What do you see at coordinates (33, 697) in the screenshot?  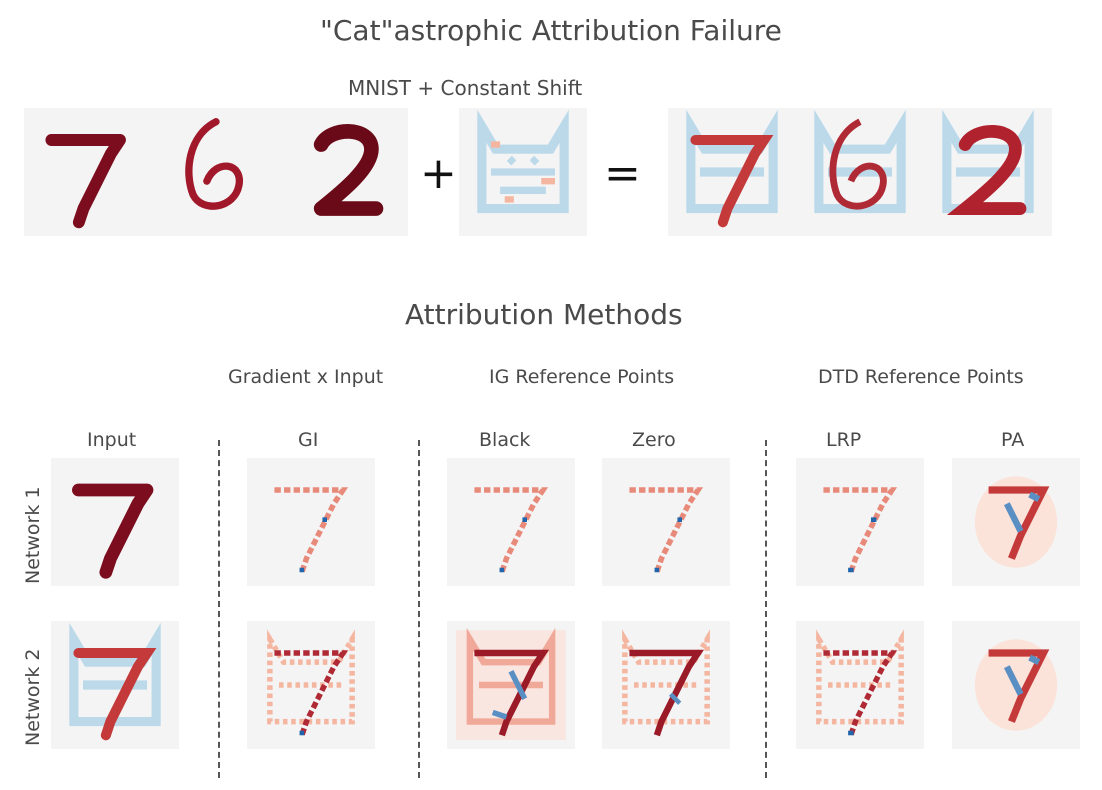 I see `row-label-network-2: Network 2` at bounding box center [33, 697].